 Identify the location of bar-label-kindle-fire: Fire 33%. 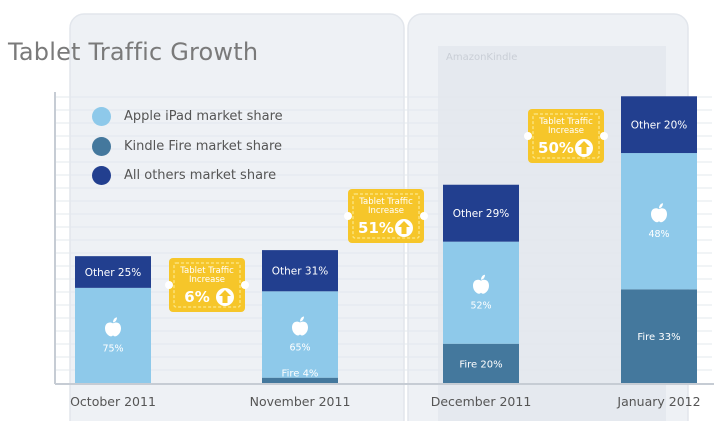
(658, 337).